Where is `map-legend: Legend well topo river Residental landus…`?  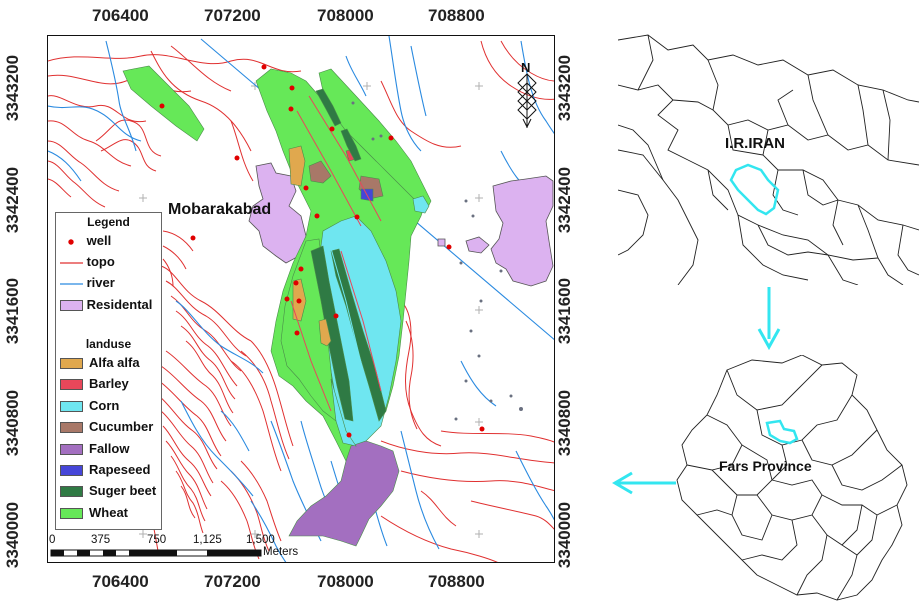
map-legend: Legend well topo river Residental landus… is located at coordinates (108, 371).